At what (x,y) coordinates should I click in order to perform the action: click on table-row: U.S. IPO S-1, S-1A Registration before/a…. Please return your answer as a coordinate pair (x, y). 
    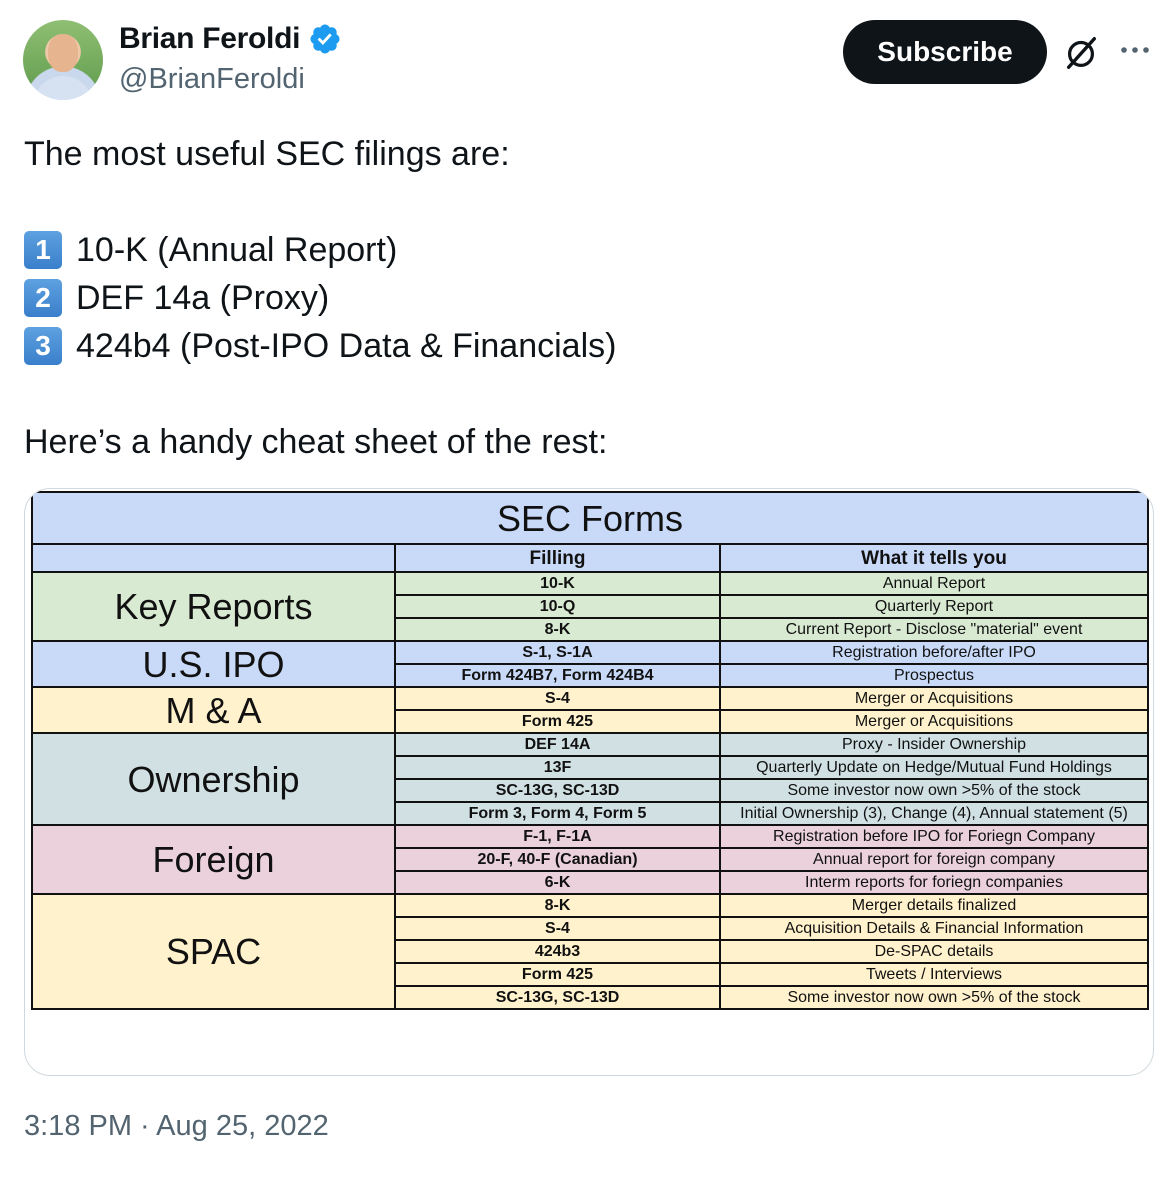
    Looking at the image, I should click on (590, 664).